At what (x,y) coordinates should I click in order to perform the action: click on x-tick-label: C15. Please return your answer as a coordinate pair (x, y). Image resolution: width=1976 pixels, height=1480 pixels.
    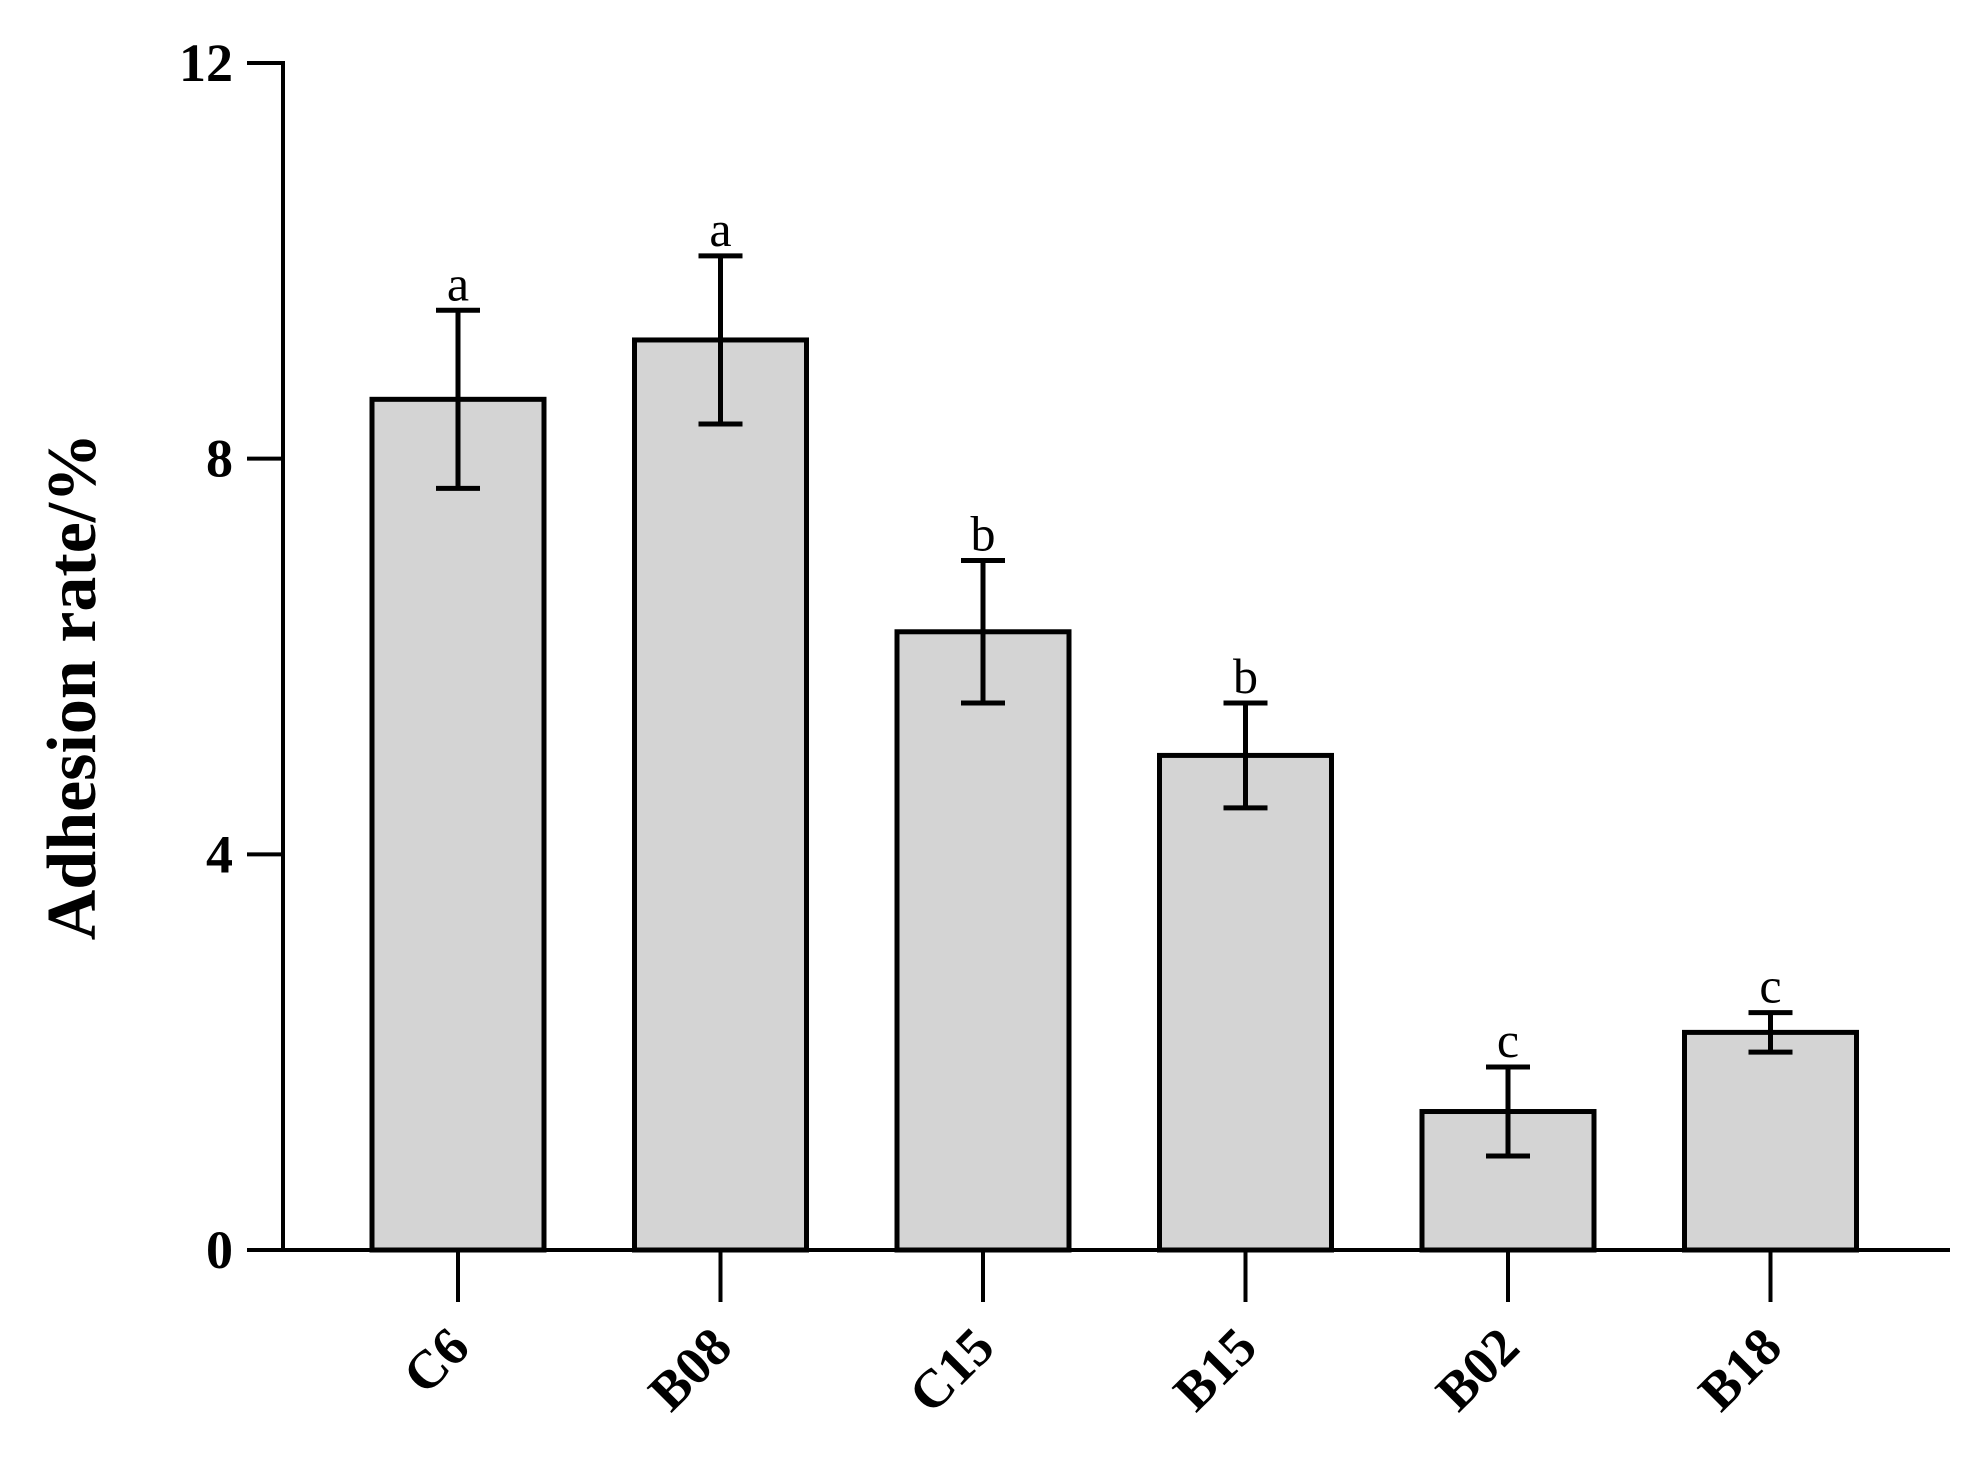
    Looking at the image, I should click on (951, 1370).